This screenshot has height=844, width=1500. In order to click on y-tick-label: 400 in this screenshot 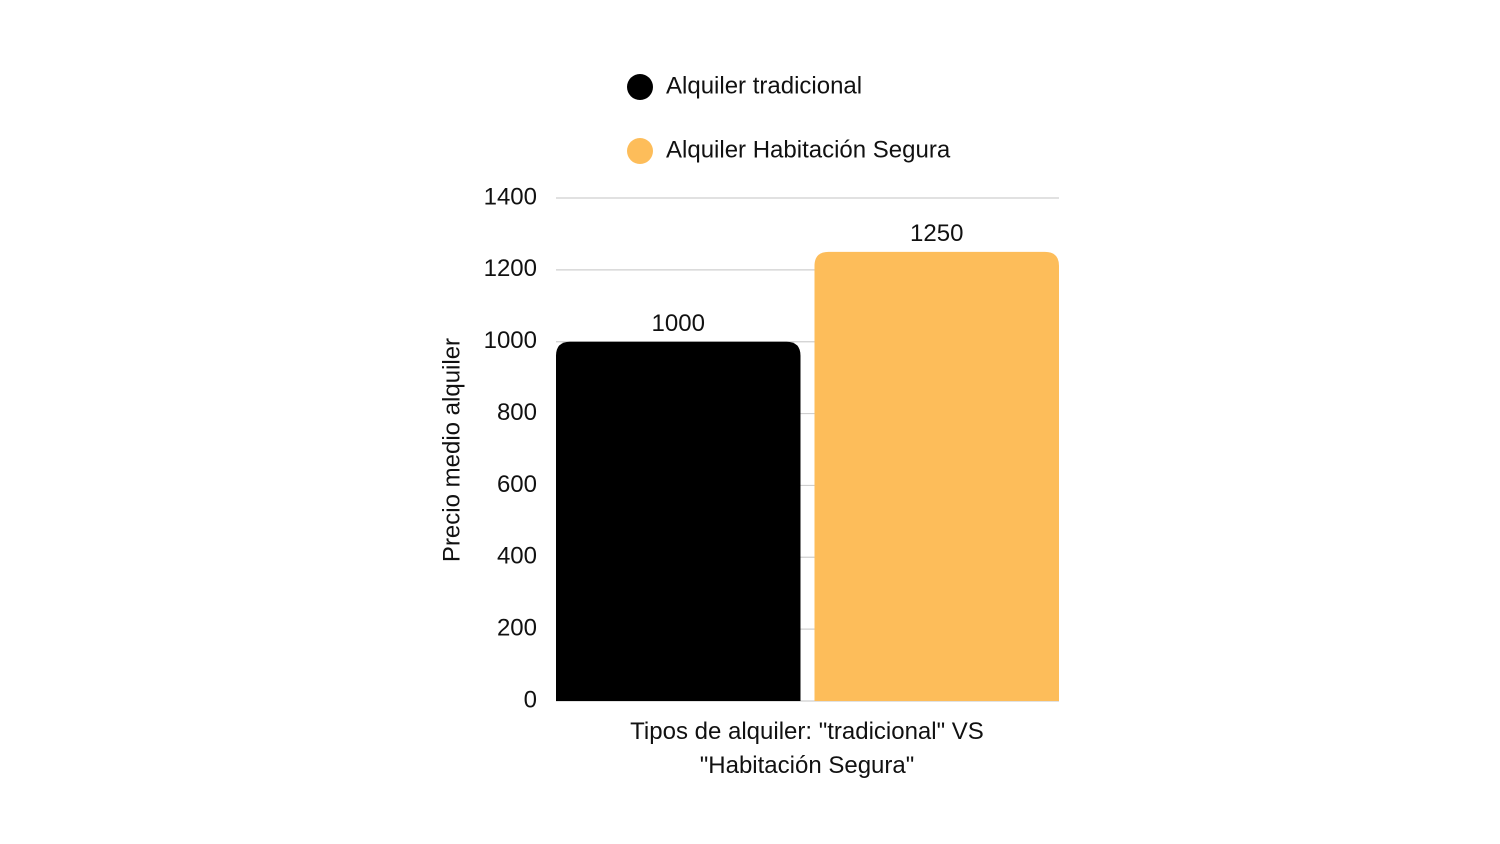, I will do `click(517, 556)`.